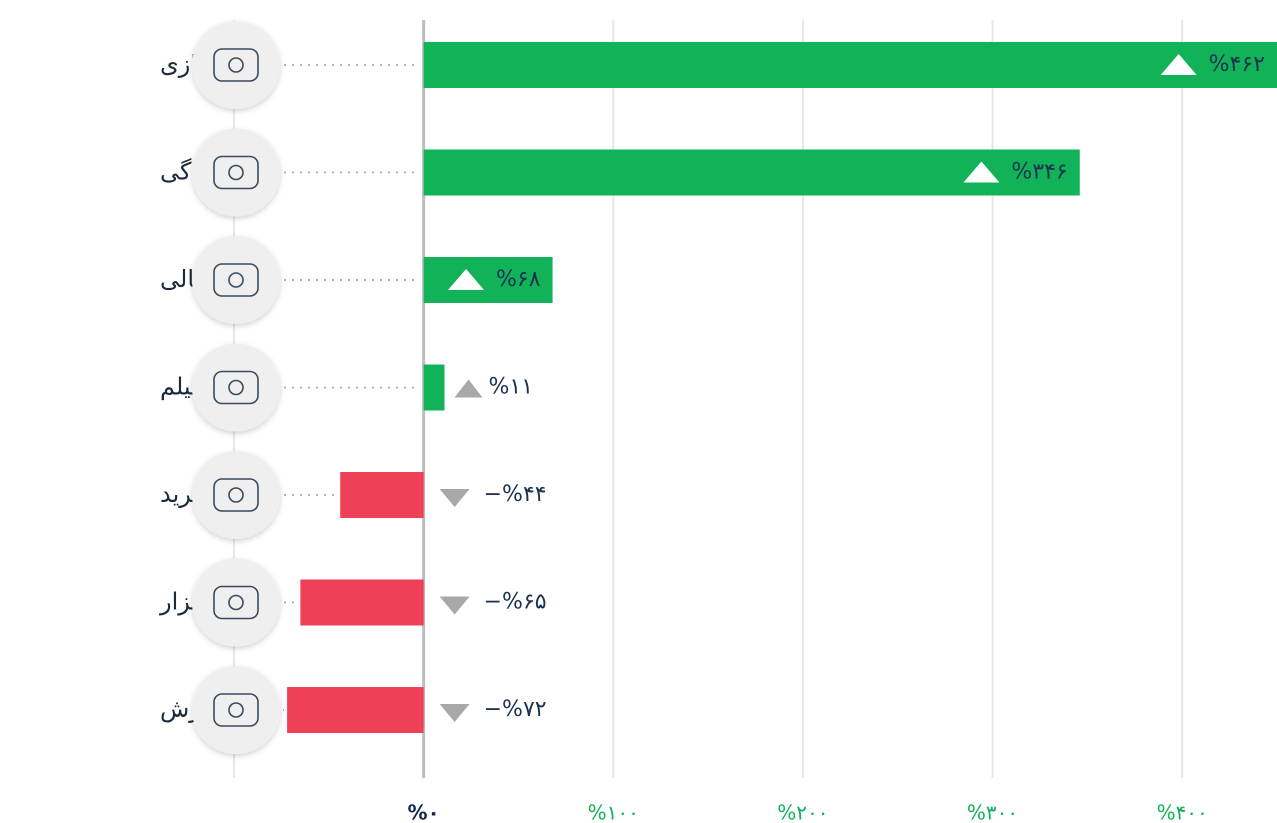 This screenshot has height=823, width=1277. What do you see at coordinates (515, 709) in the screenshot?
I see `value-label: −%۷۲` at bounding box center [515, 709].